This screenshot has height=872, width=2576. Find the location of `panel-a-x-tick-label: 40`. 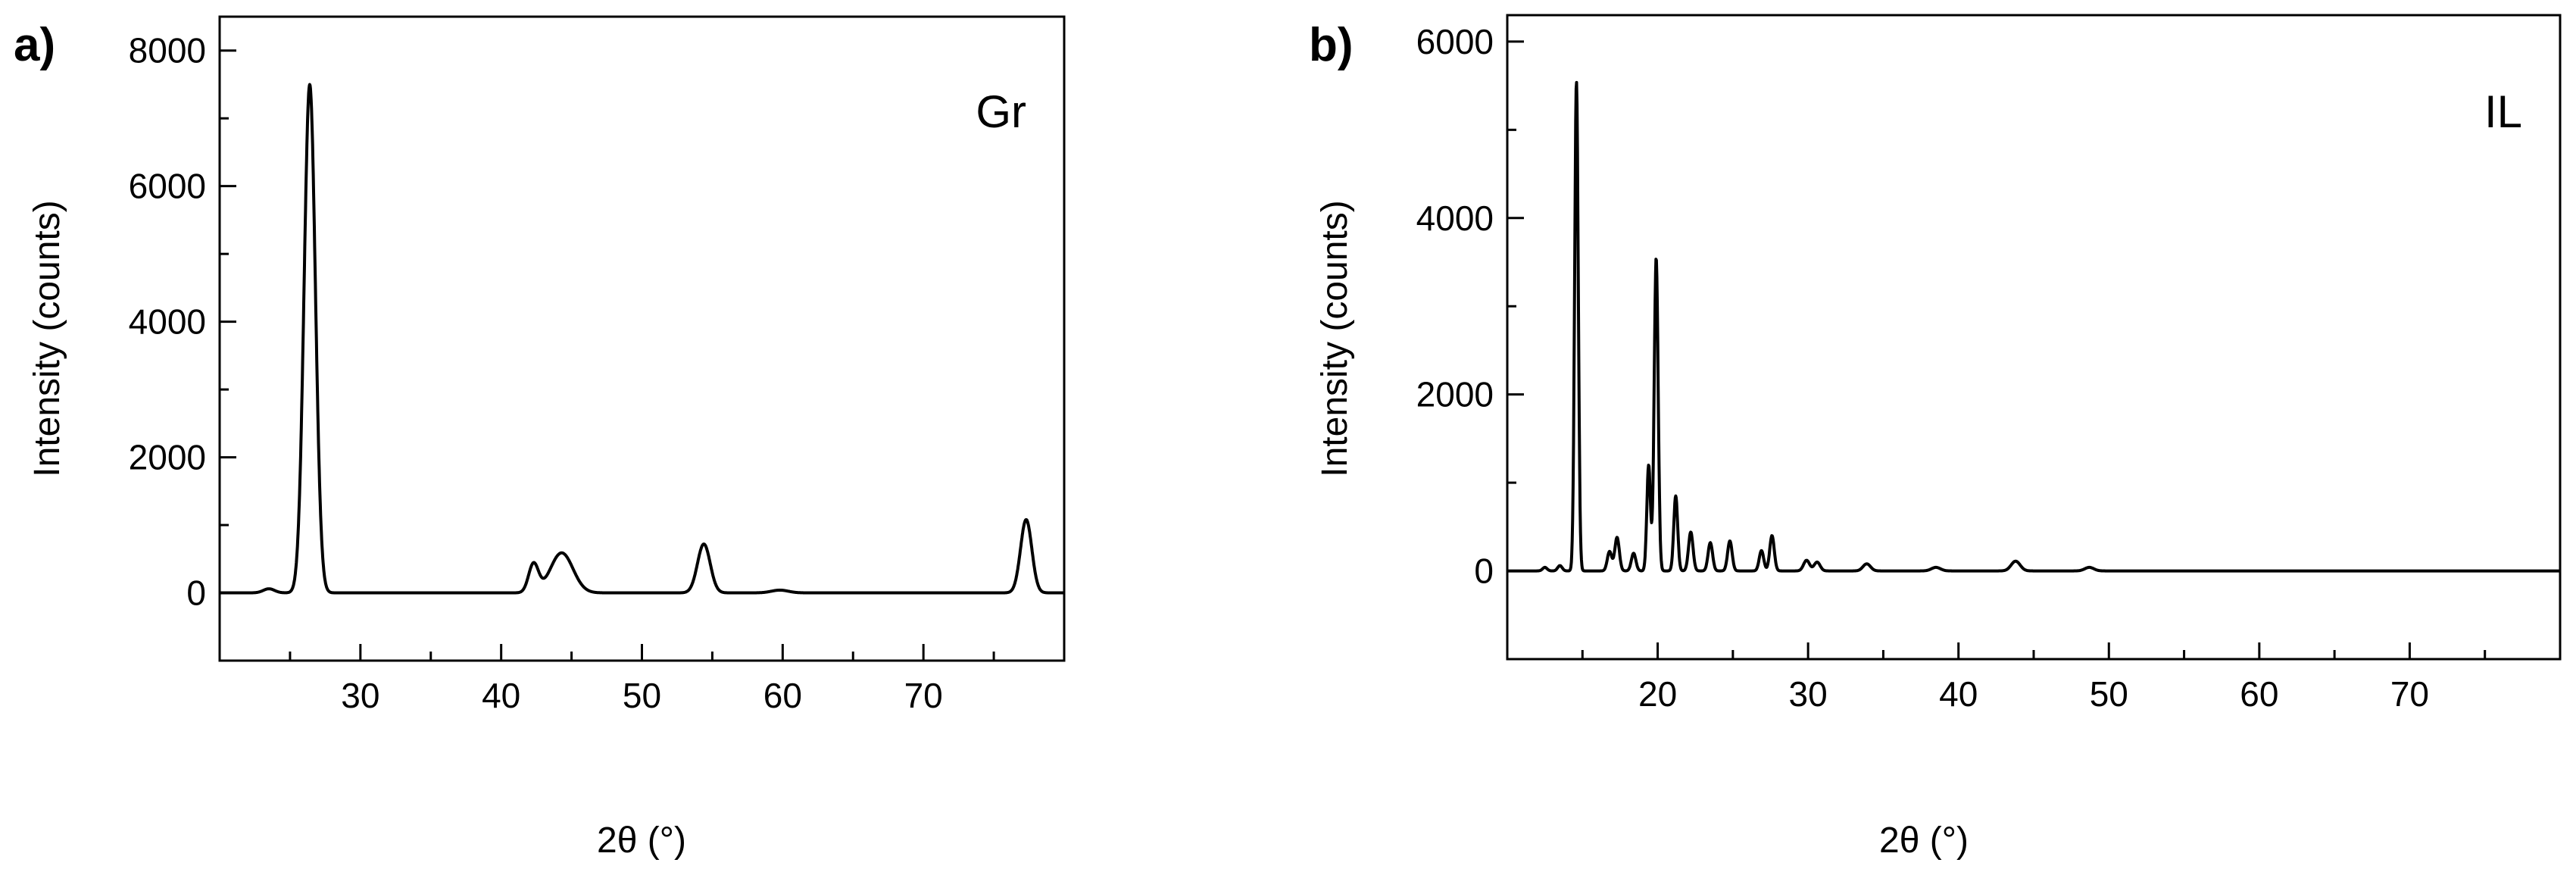

panel-a-x-tick-label: 40 is located at coordinates (501, 695).